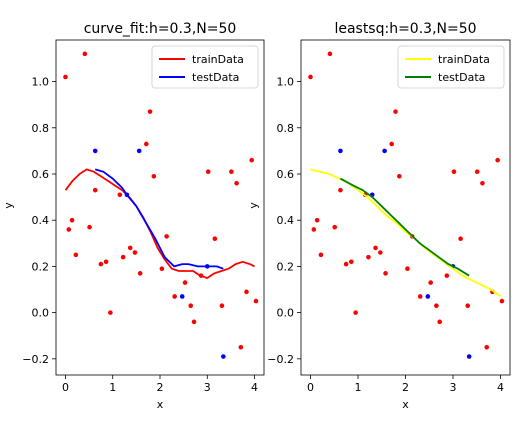  Describe the element at coordinates (405, 29) in the screenshot. I see `chart-title: leastsq:h=0.3,N=50` at that location.